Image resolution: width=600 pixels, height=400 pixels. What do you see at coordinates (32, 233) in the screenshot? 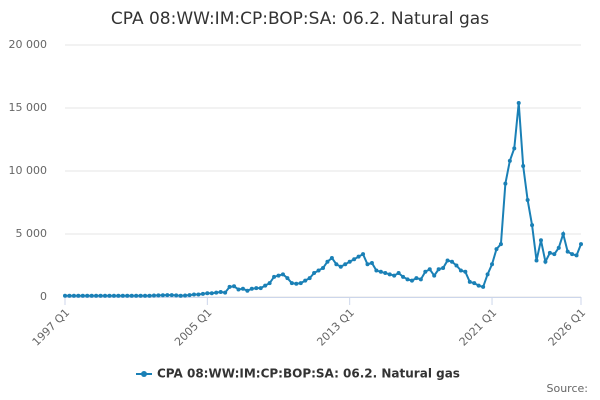
I see `y-tick-label: 5 000` at bounding box center [32, 233].